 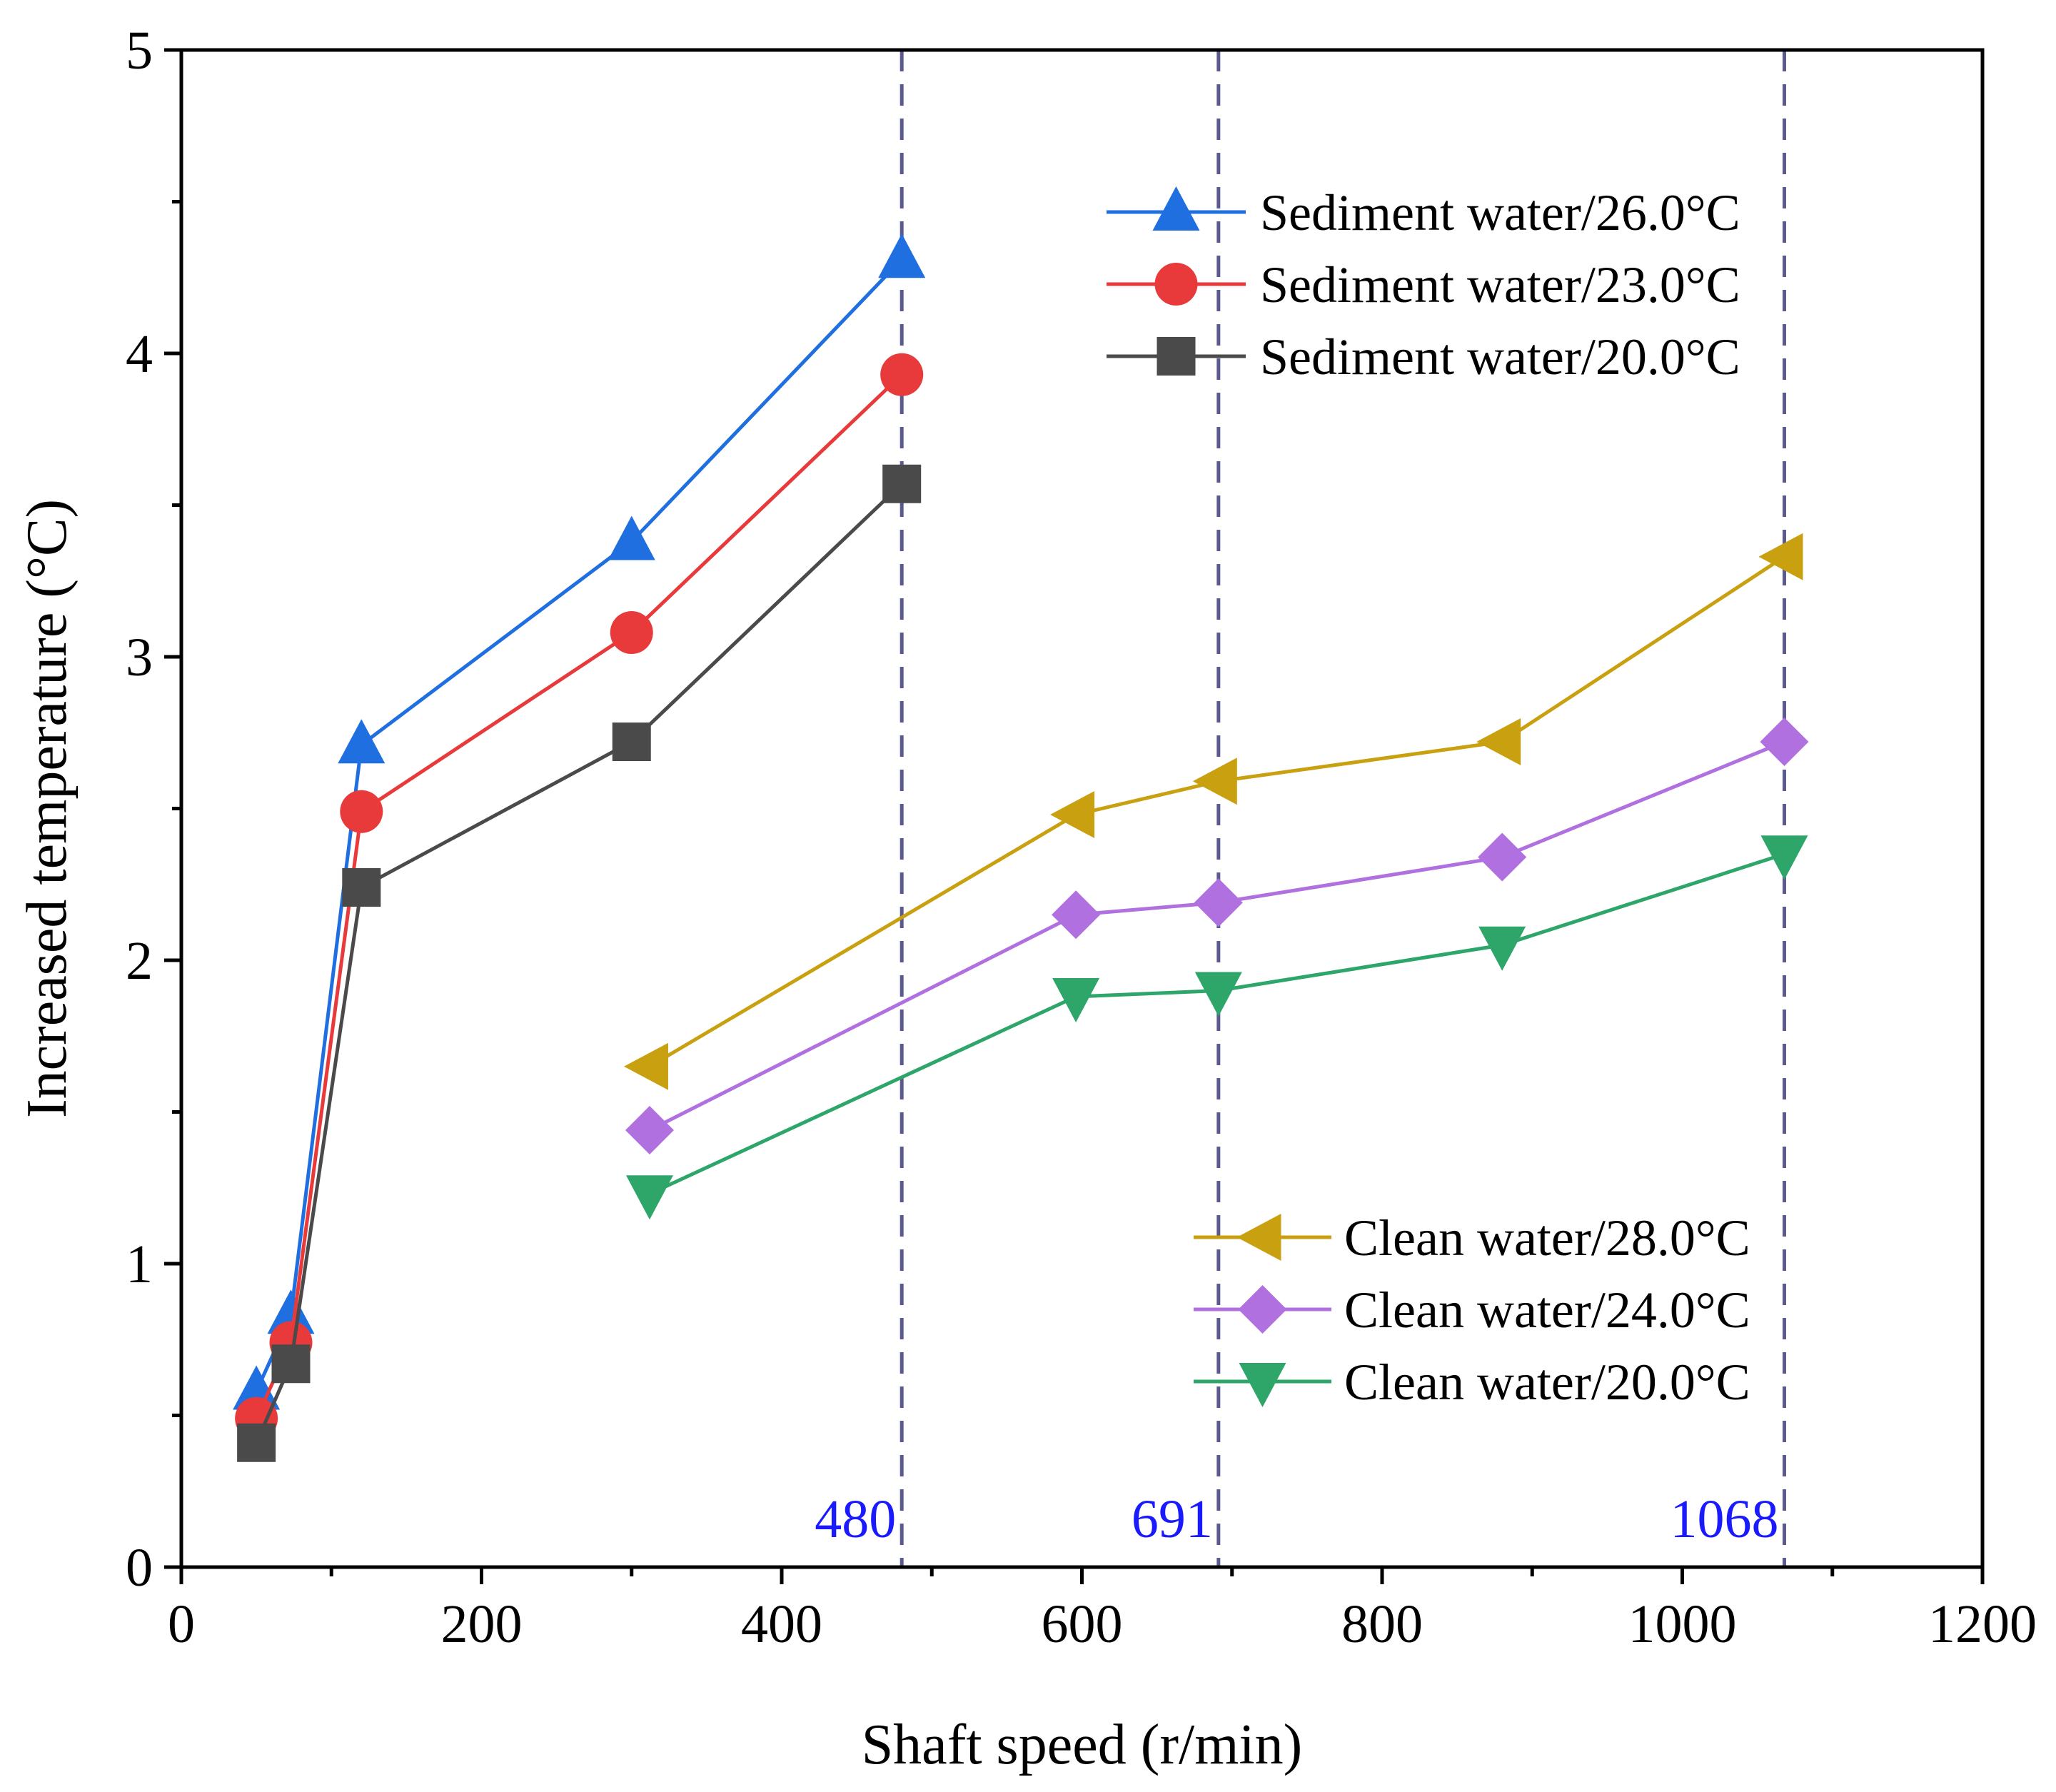 I want to click on x-tick-label: 0, so click(x=181, y=1624).